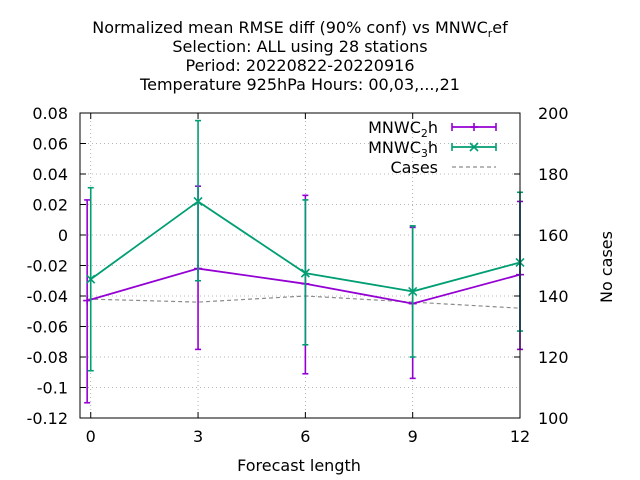 The width and height of the screenshot is (640, 480). Describe the element at coordinates (553, 418) in the screenshot. I see `y2-tick-label: 100` at that location.